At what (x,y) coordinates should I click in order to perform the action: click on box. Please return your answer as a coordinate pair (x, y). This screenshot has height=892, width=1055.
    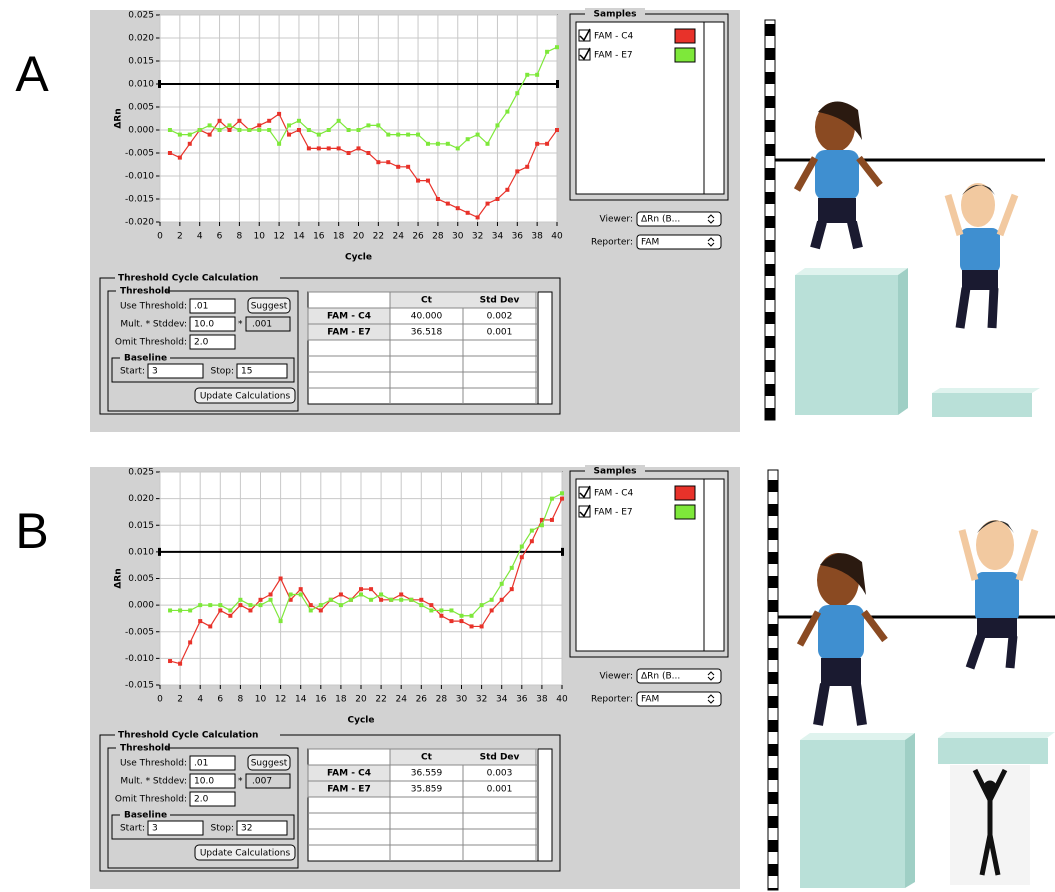
    Looking at the image, I should click on (993, 751).